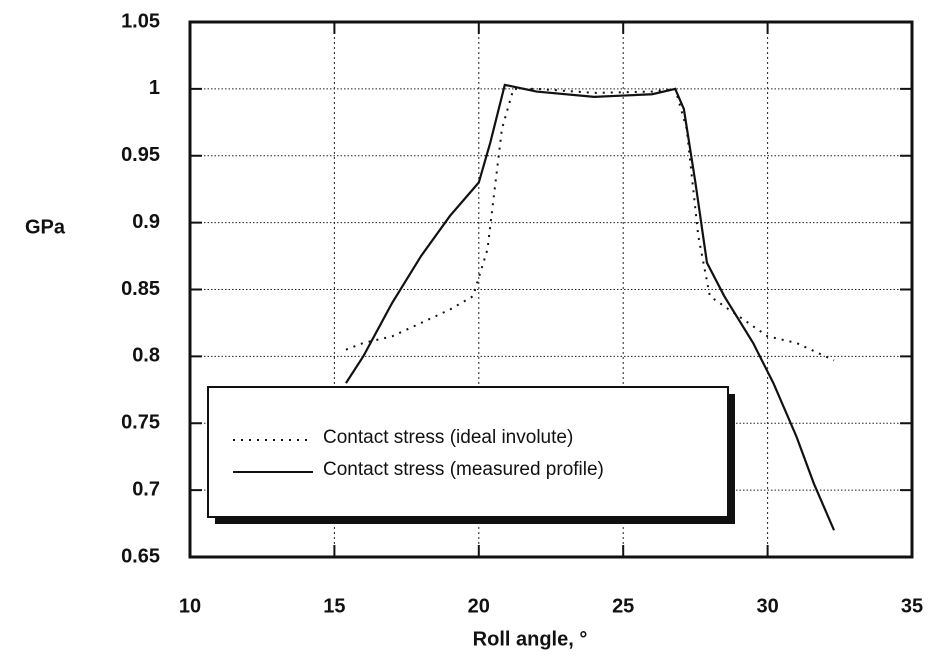  Describe the element at coordinates (530, 639) in the screenshot. I see `x-axis-label: Roll angle, °` at that location.